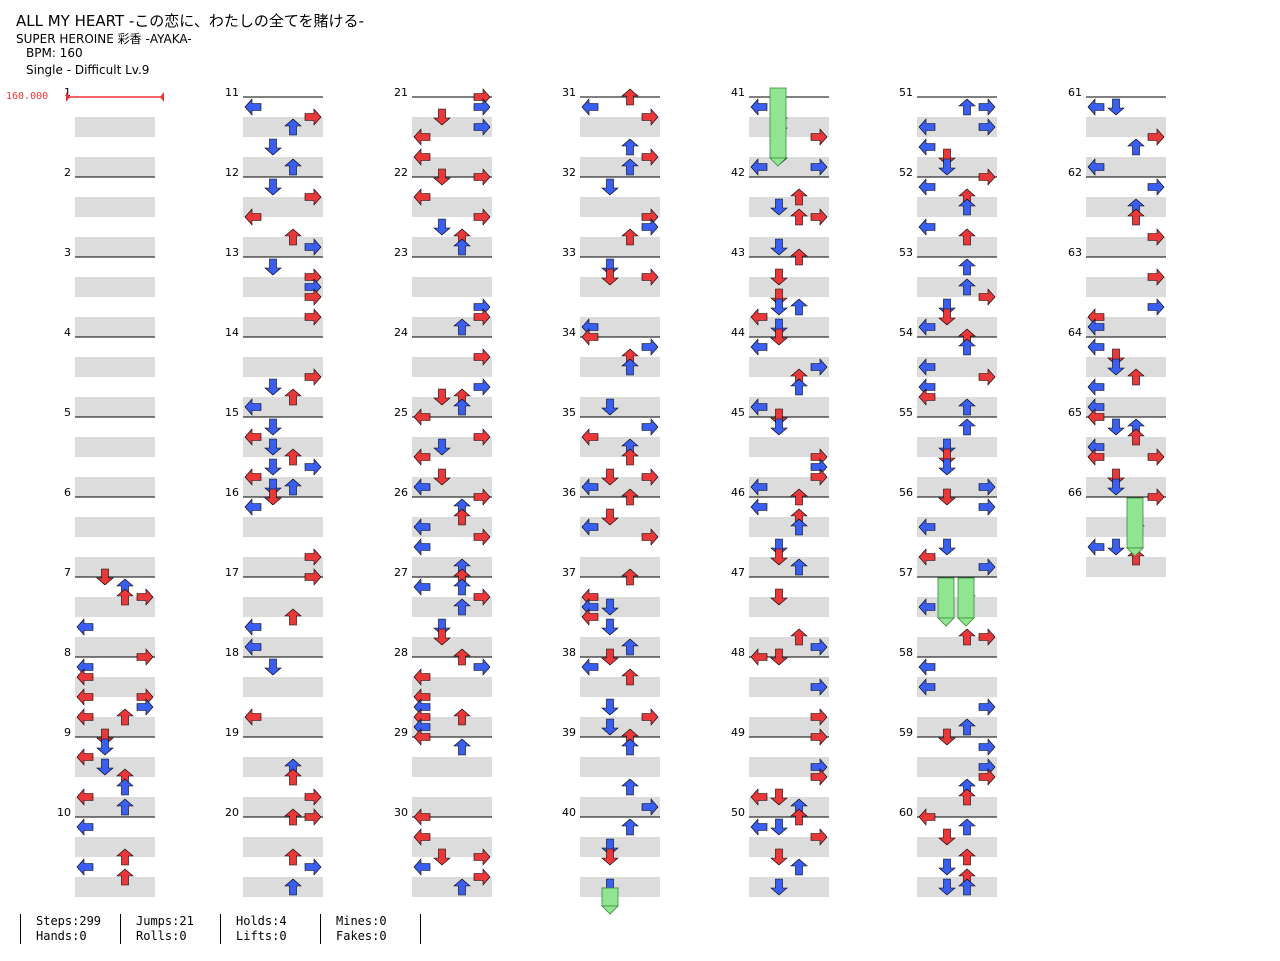 The height and width of the screenshot is (961, 1280). What do you see at coordinates (64, 812) in the screenshot?
I see `measure-number: 10` at bounding box center [64, 812].